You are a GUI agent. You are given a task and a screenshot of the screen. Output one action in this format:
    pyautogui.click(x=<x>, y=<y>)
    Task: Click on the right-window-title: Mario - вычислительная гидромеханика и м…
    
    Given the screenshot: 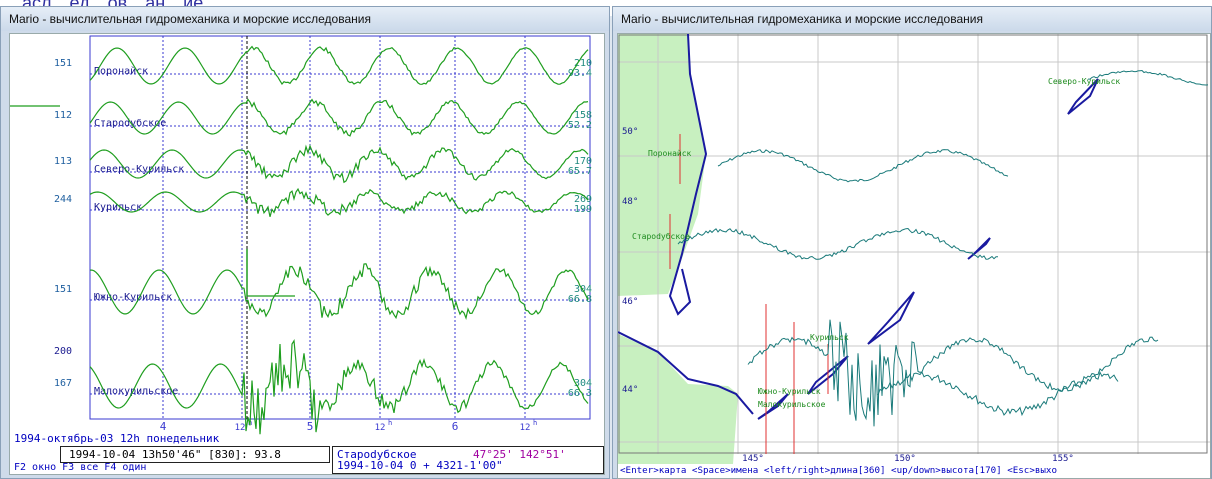 What is the action you would take?
    pyautogui.click(x=802, y=19)
    